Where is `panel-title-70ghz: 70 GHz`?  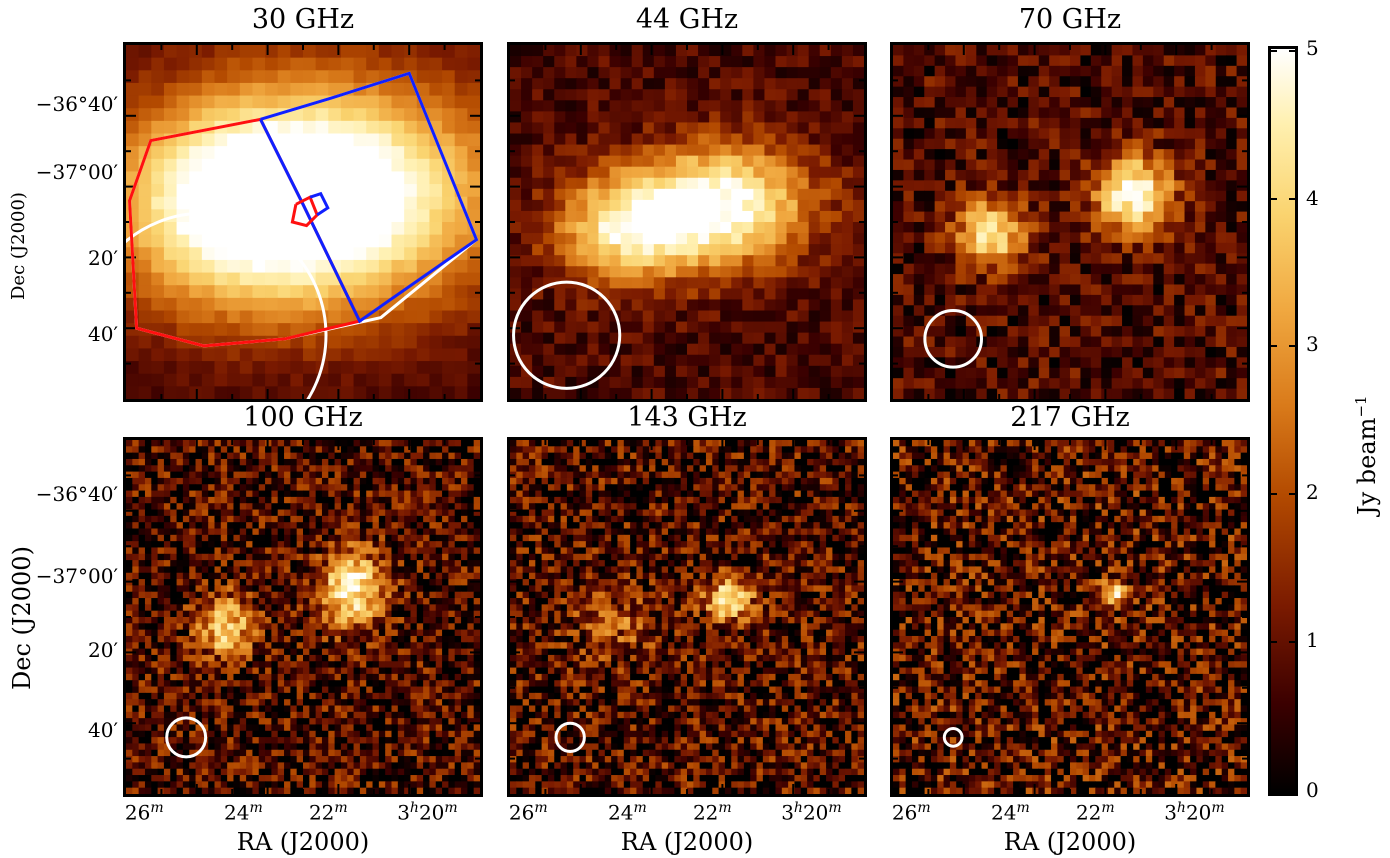
panel-title-70ghz: 70 GHz is located at coordinates (1070, 19).